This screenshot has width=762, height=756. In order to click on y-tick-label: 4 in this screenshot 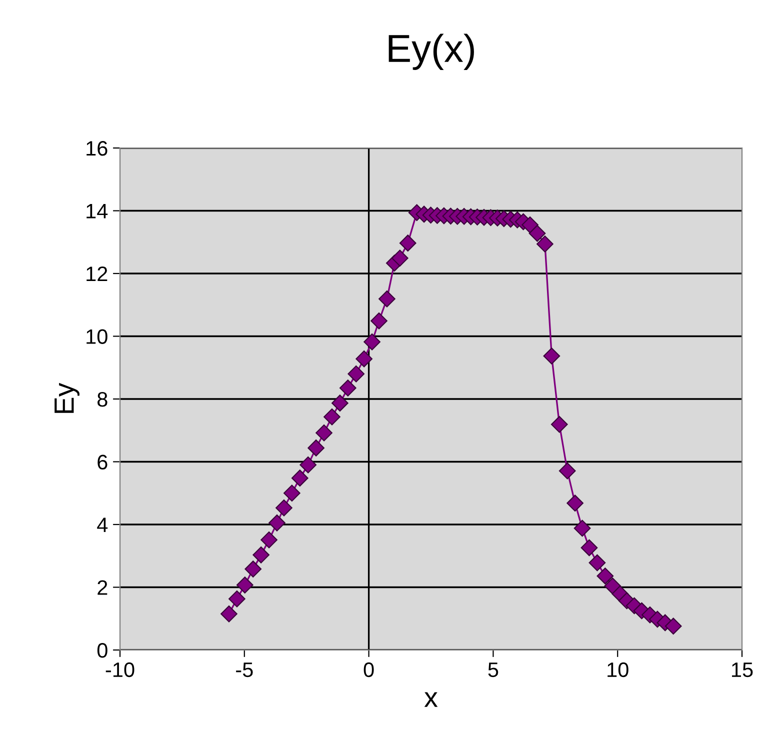, I will do `click(102, 525)`.